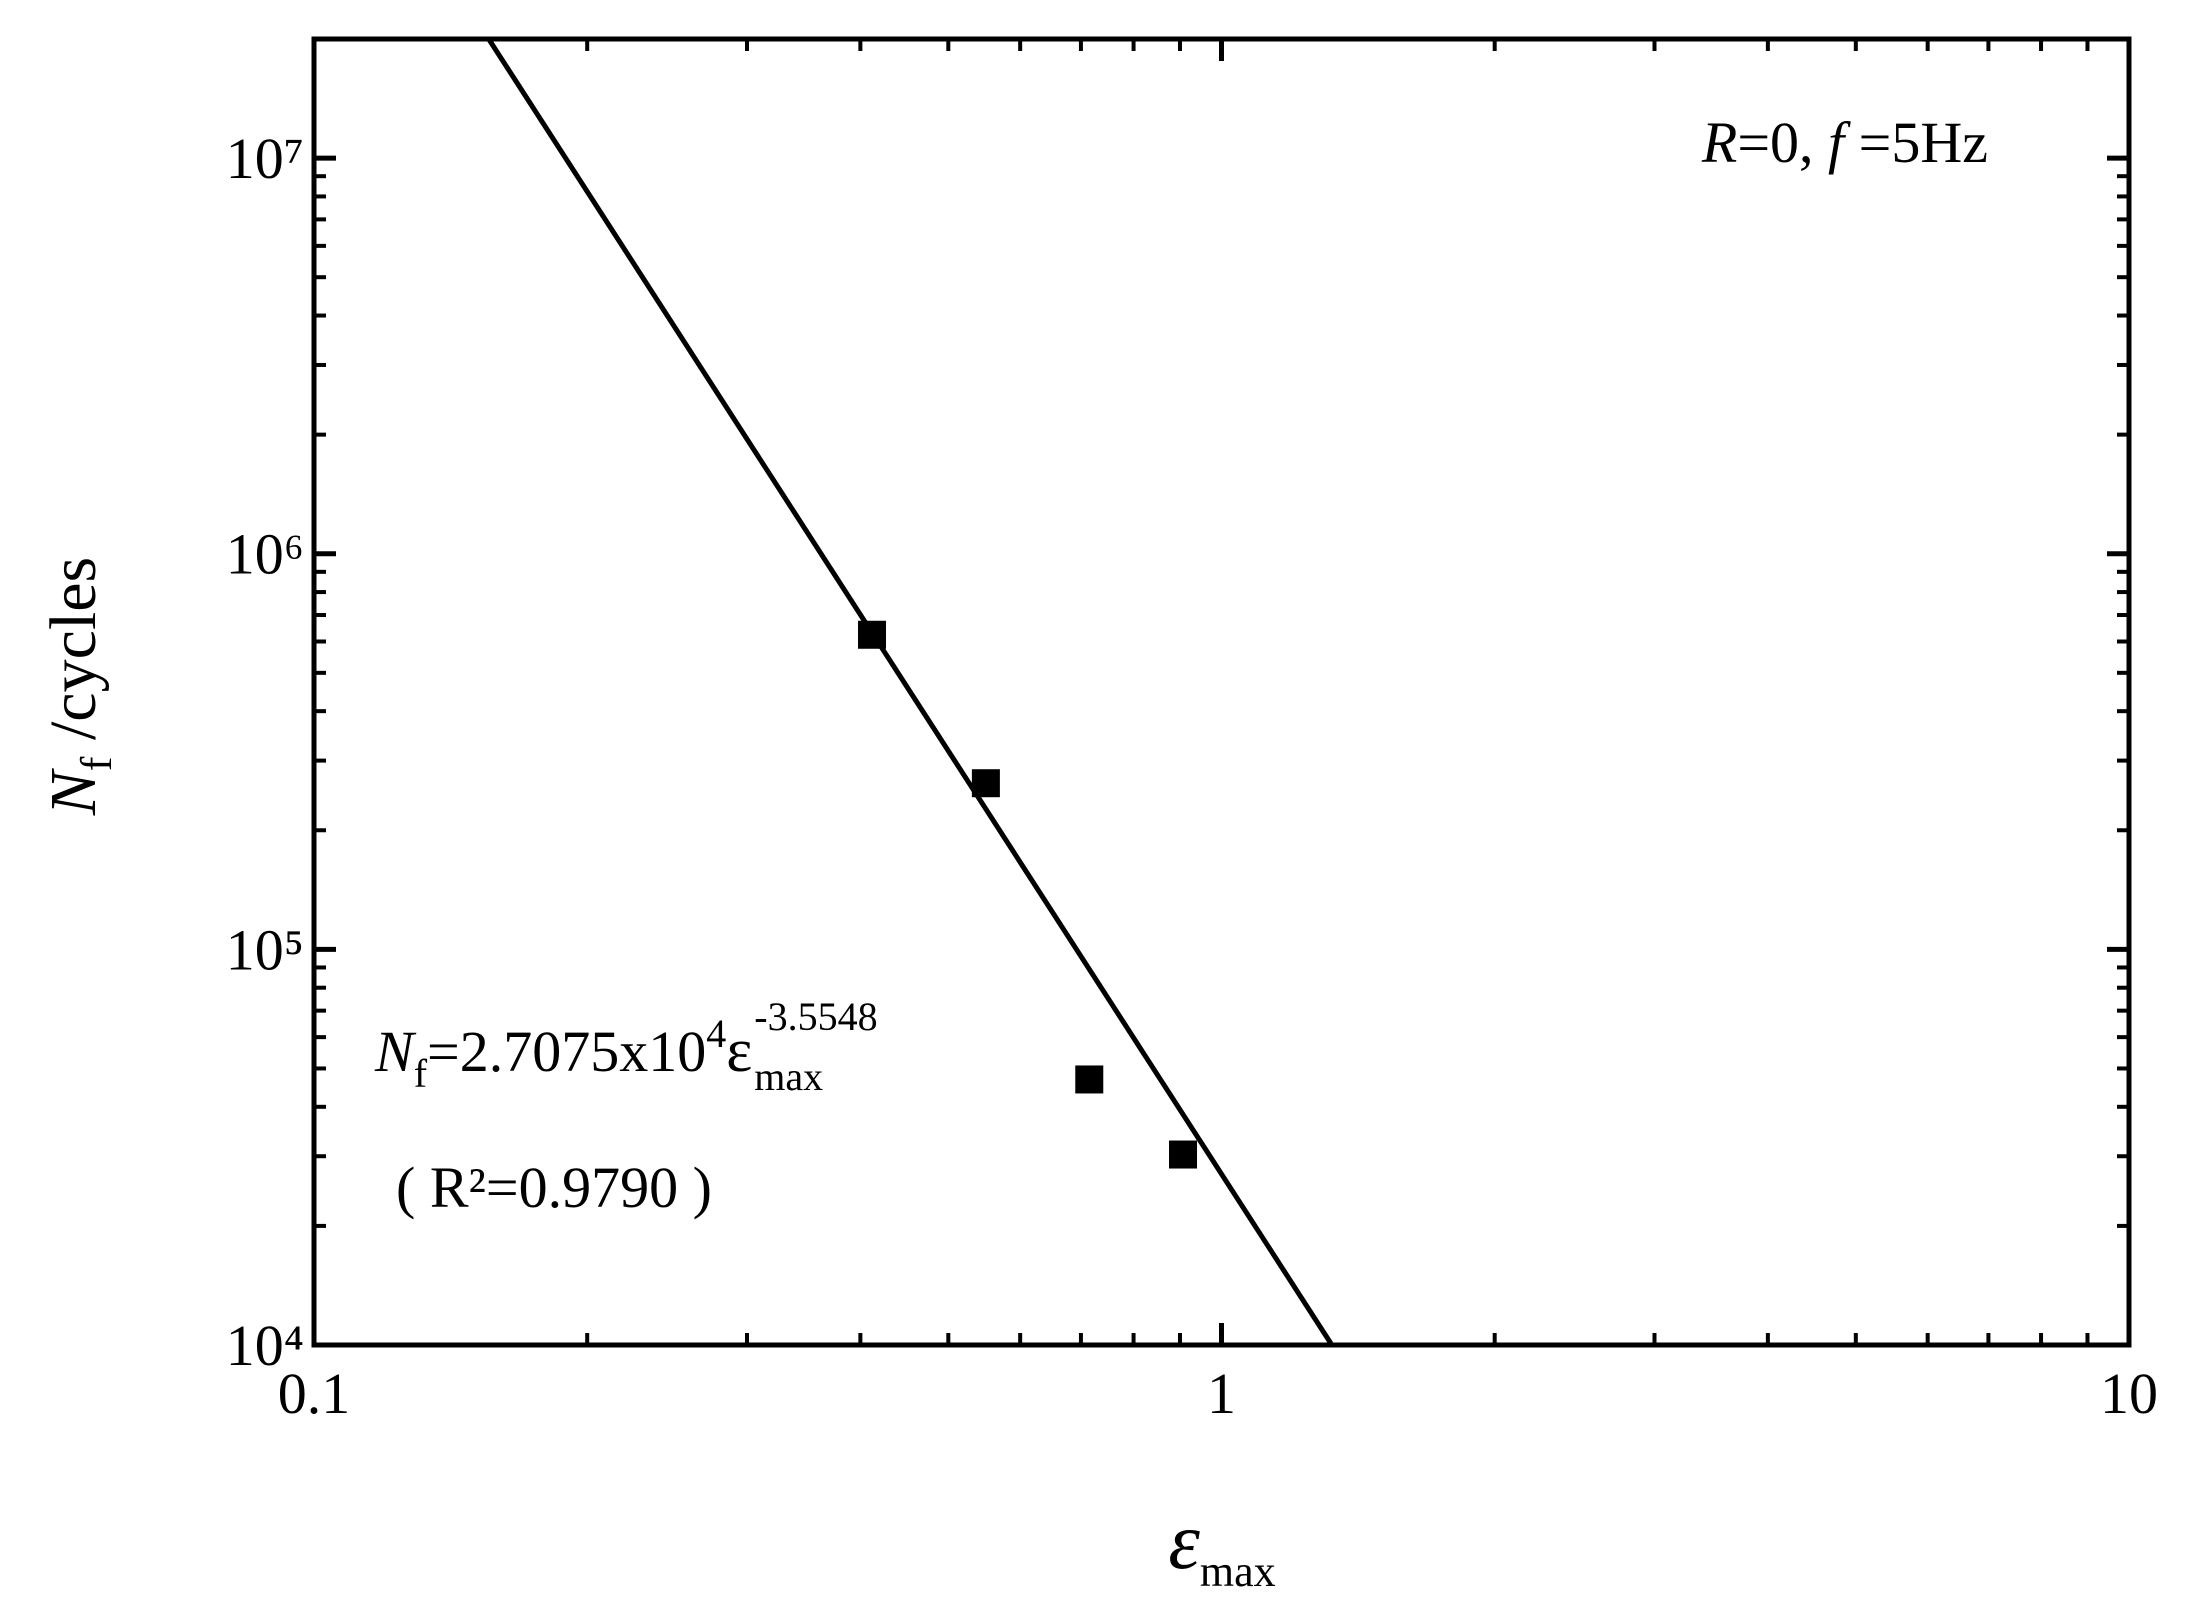 The height and width of the screenshot is (1613, 2194). I want to click on annotation-part: =5Hz, so click(1916, 142).